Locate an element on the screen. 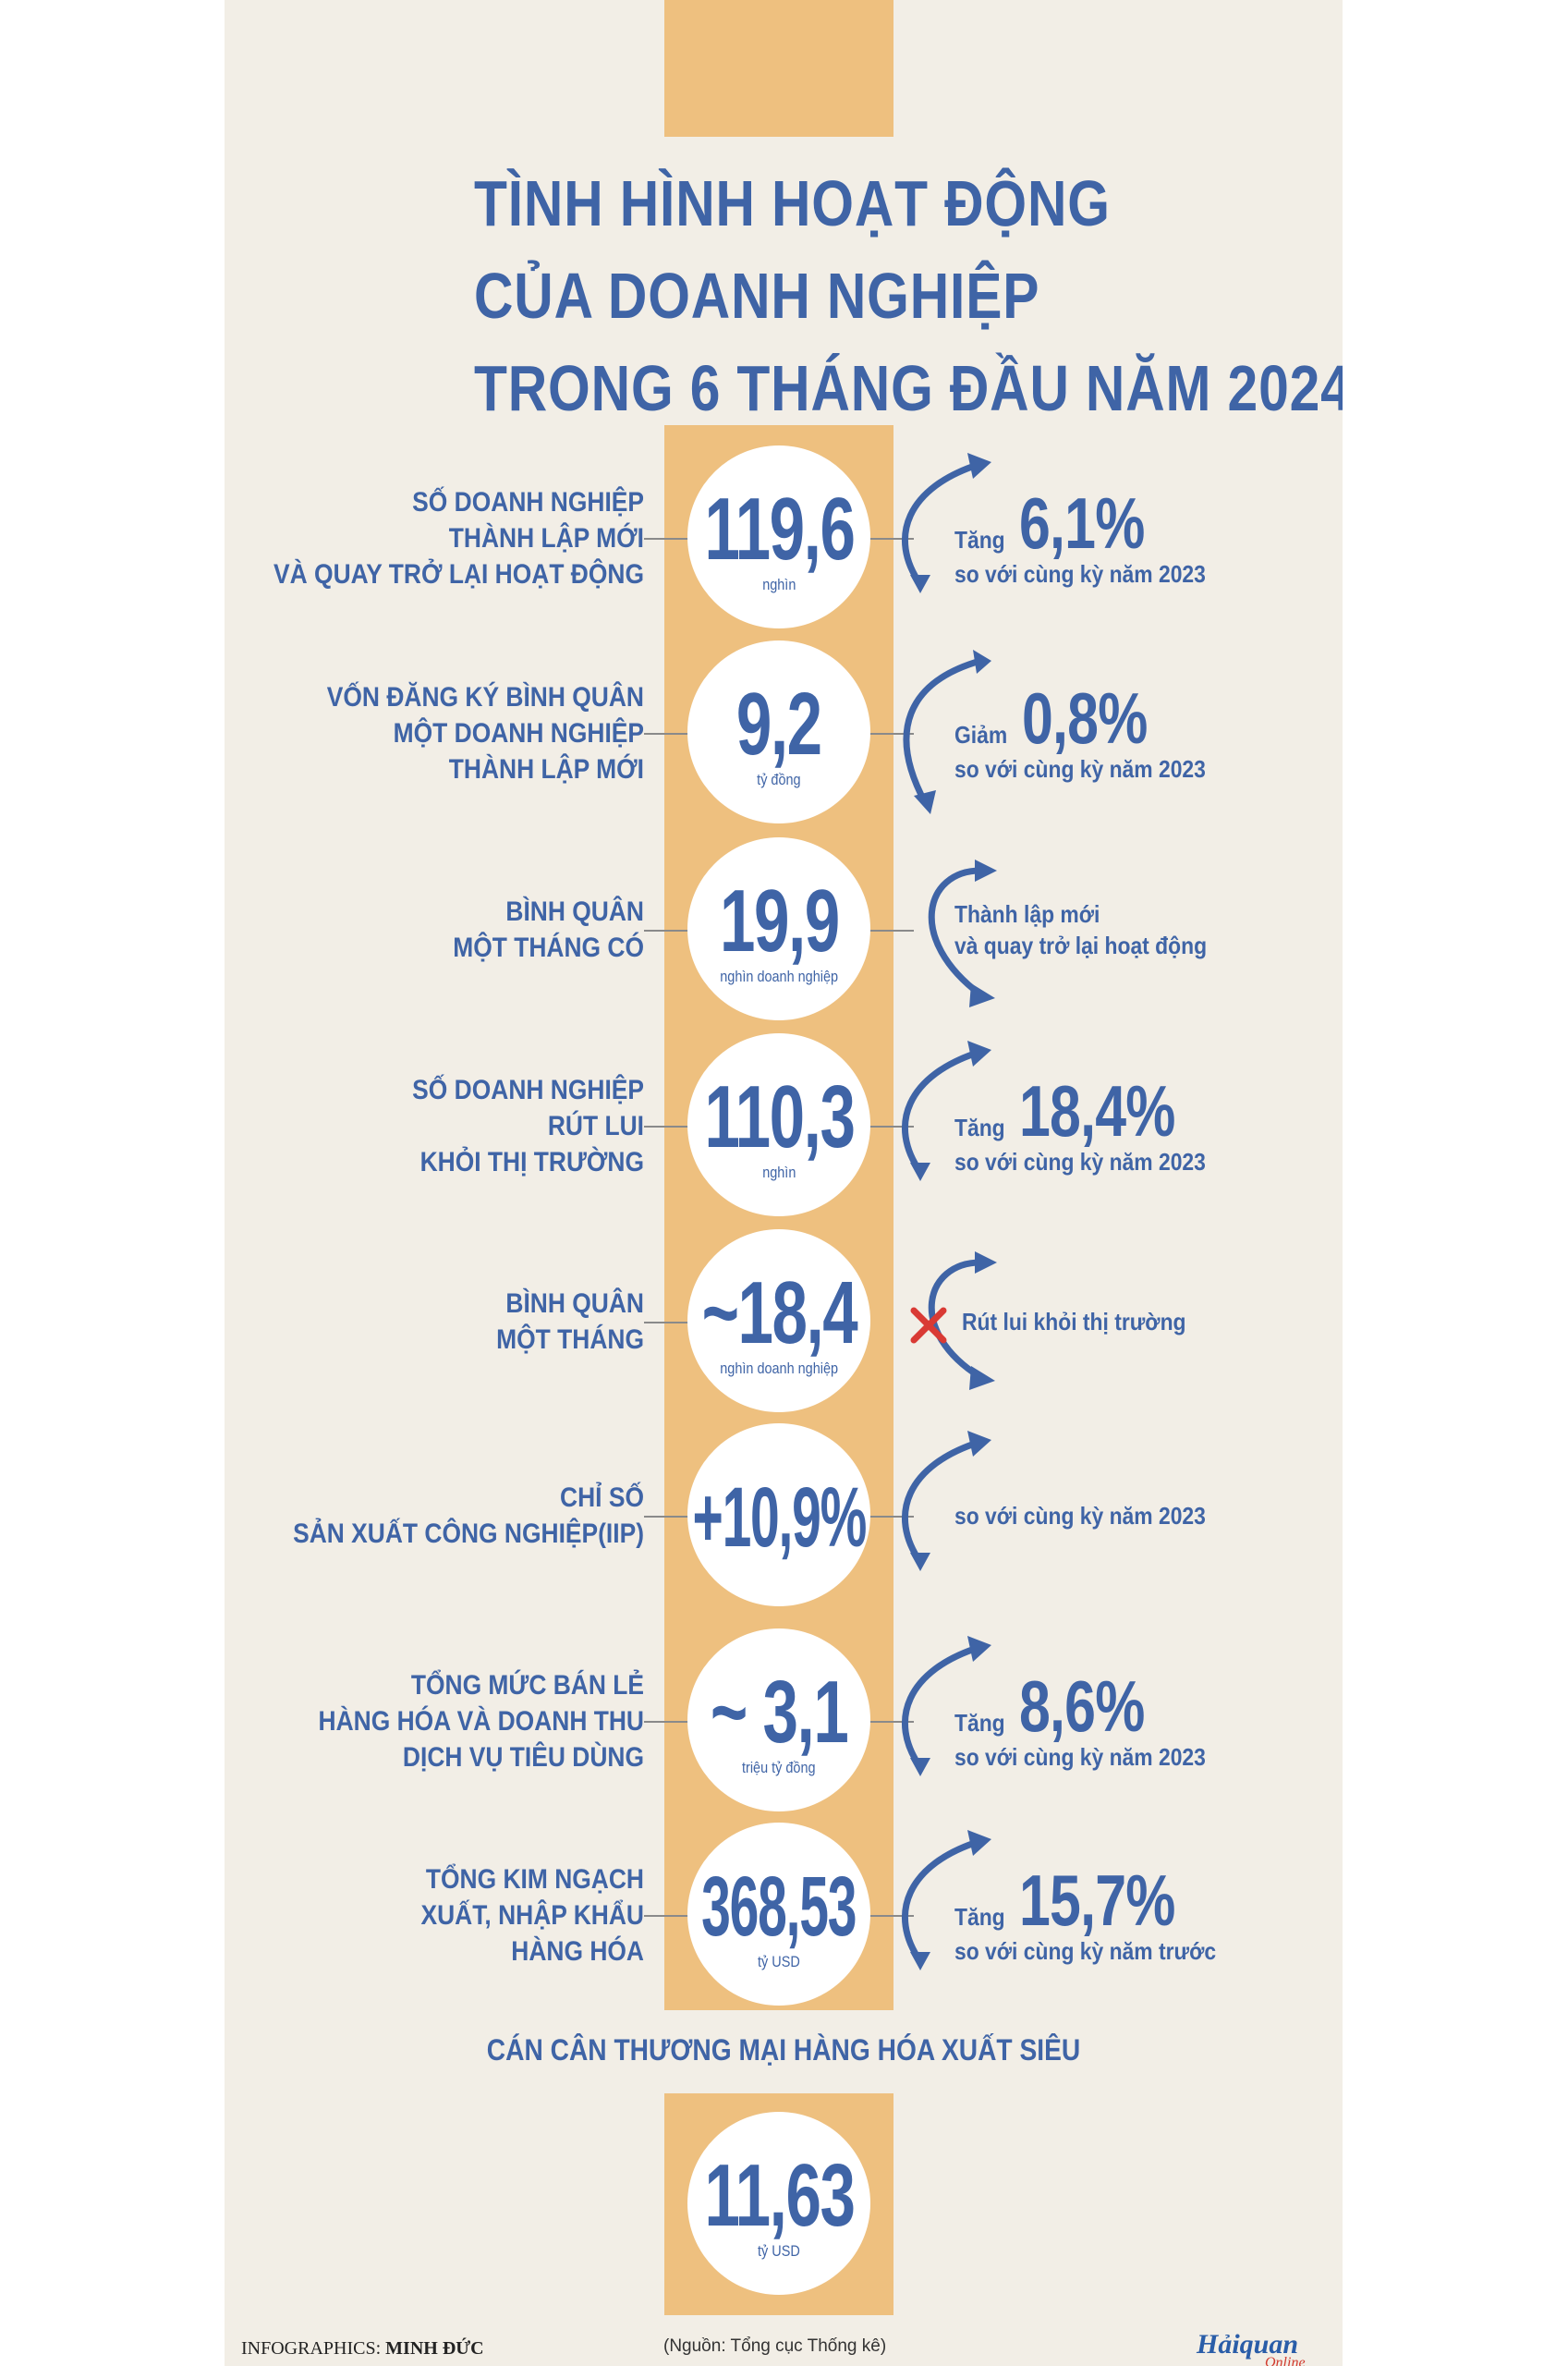 This screenshot has width=1568, height=2366. value-number: 368,53 is located at coordinates (779, 1907).